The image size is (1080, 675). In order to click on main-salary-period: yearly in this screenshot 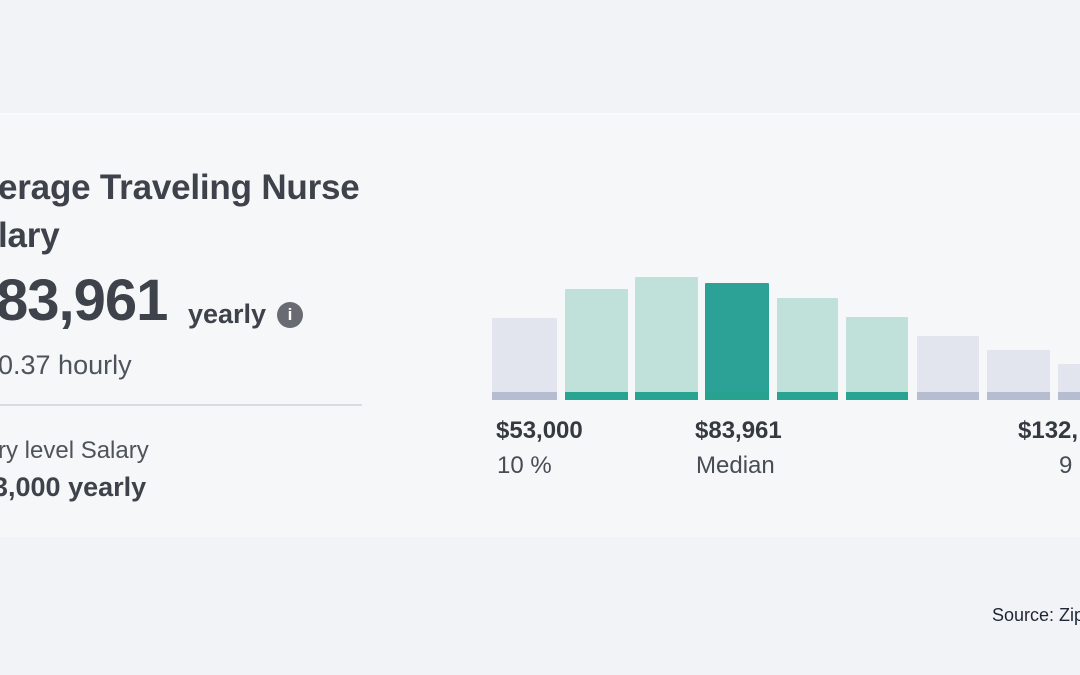, I will do `click(227, 314)`.